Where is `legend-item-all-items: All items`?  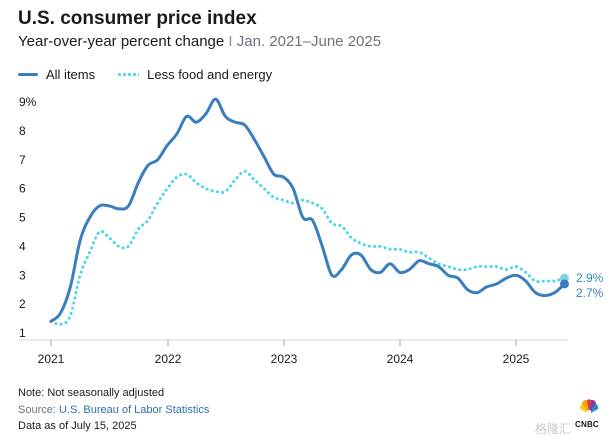
legend-item-all-items: All items is located at coordinates (56, 74).